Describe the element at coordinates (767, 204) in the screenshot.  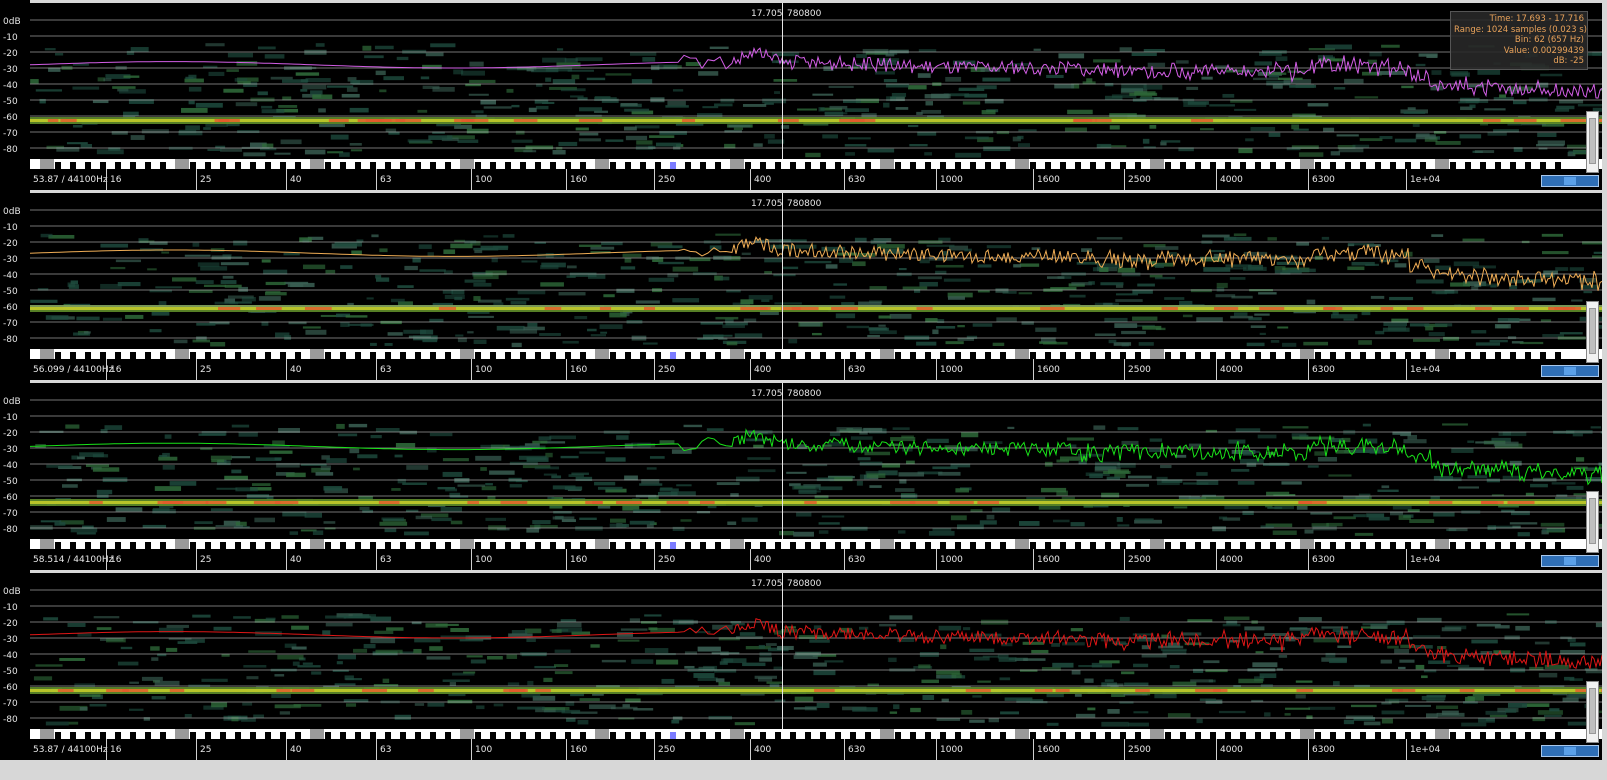
I see `cursor-time-label: 17.705` at that location.